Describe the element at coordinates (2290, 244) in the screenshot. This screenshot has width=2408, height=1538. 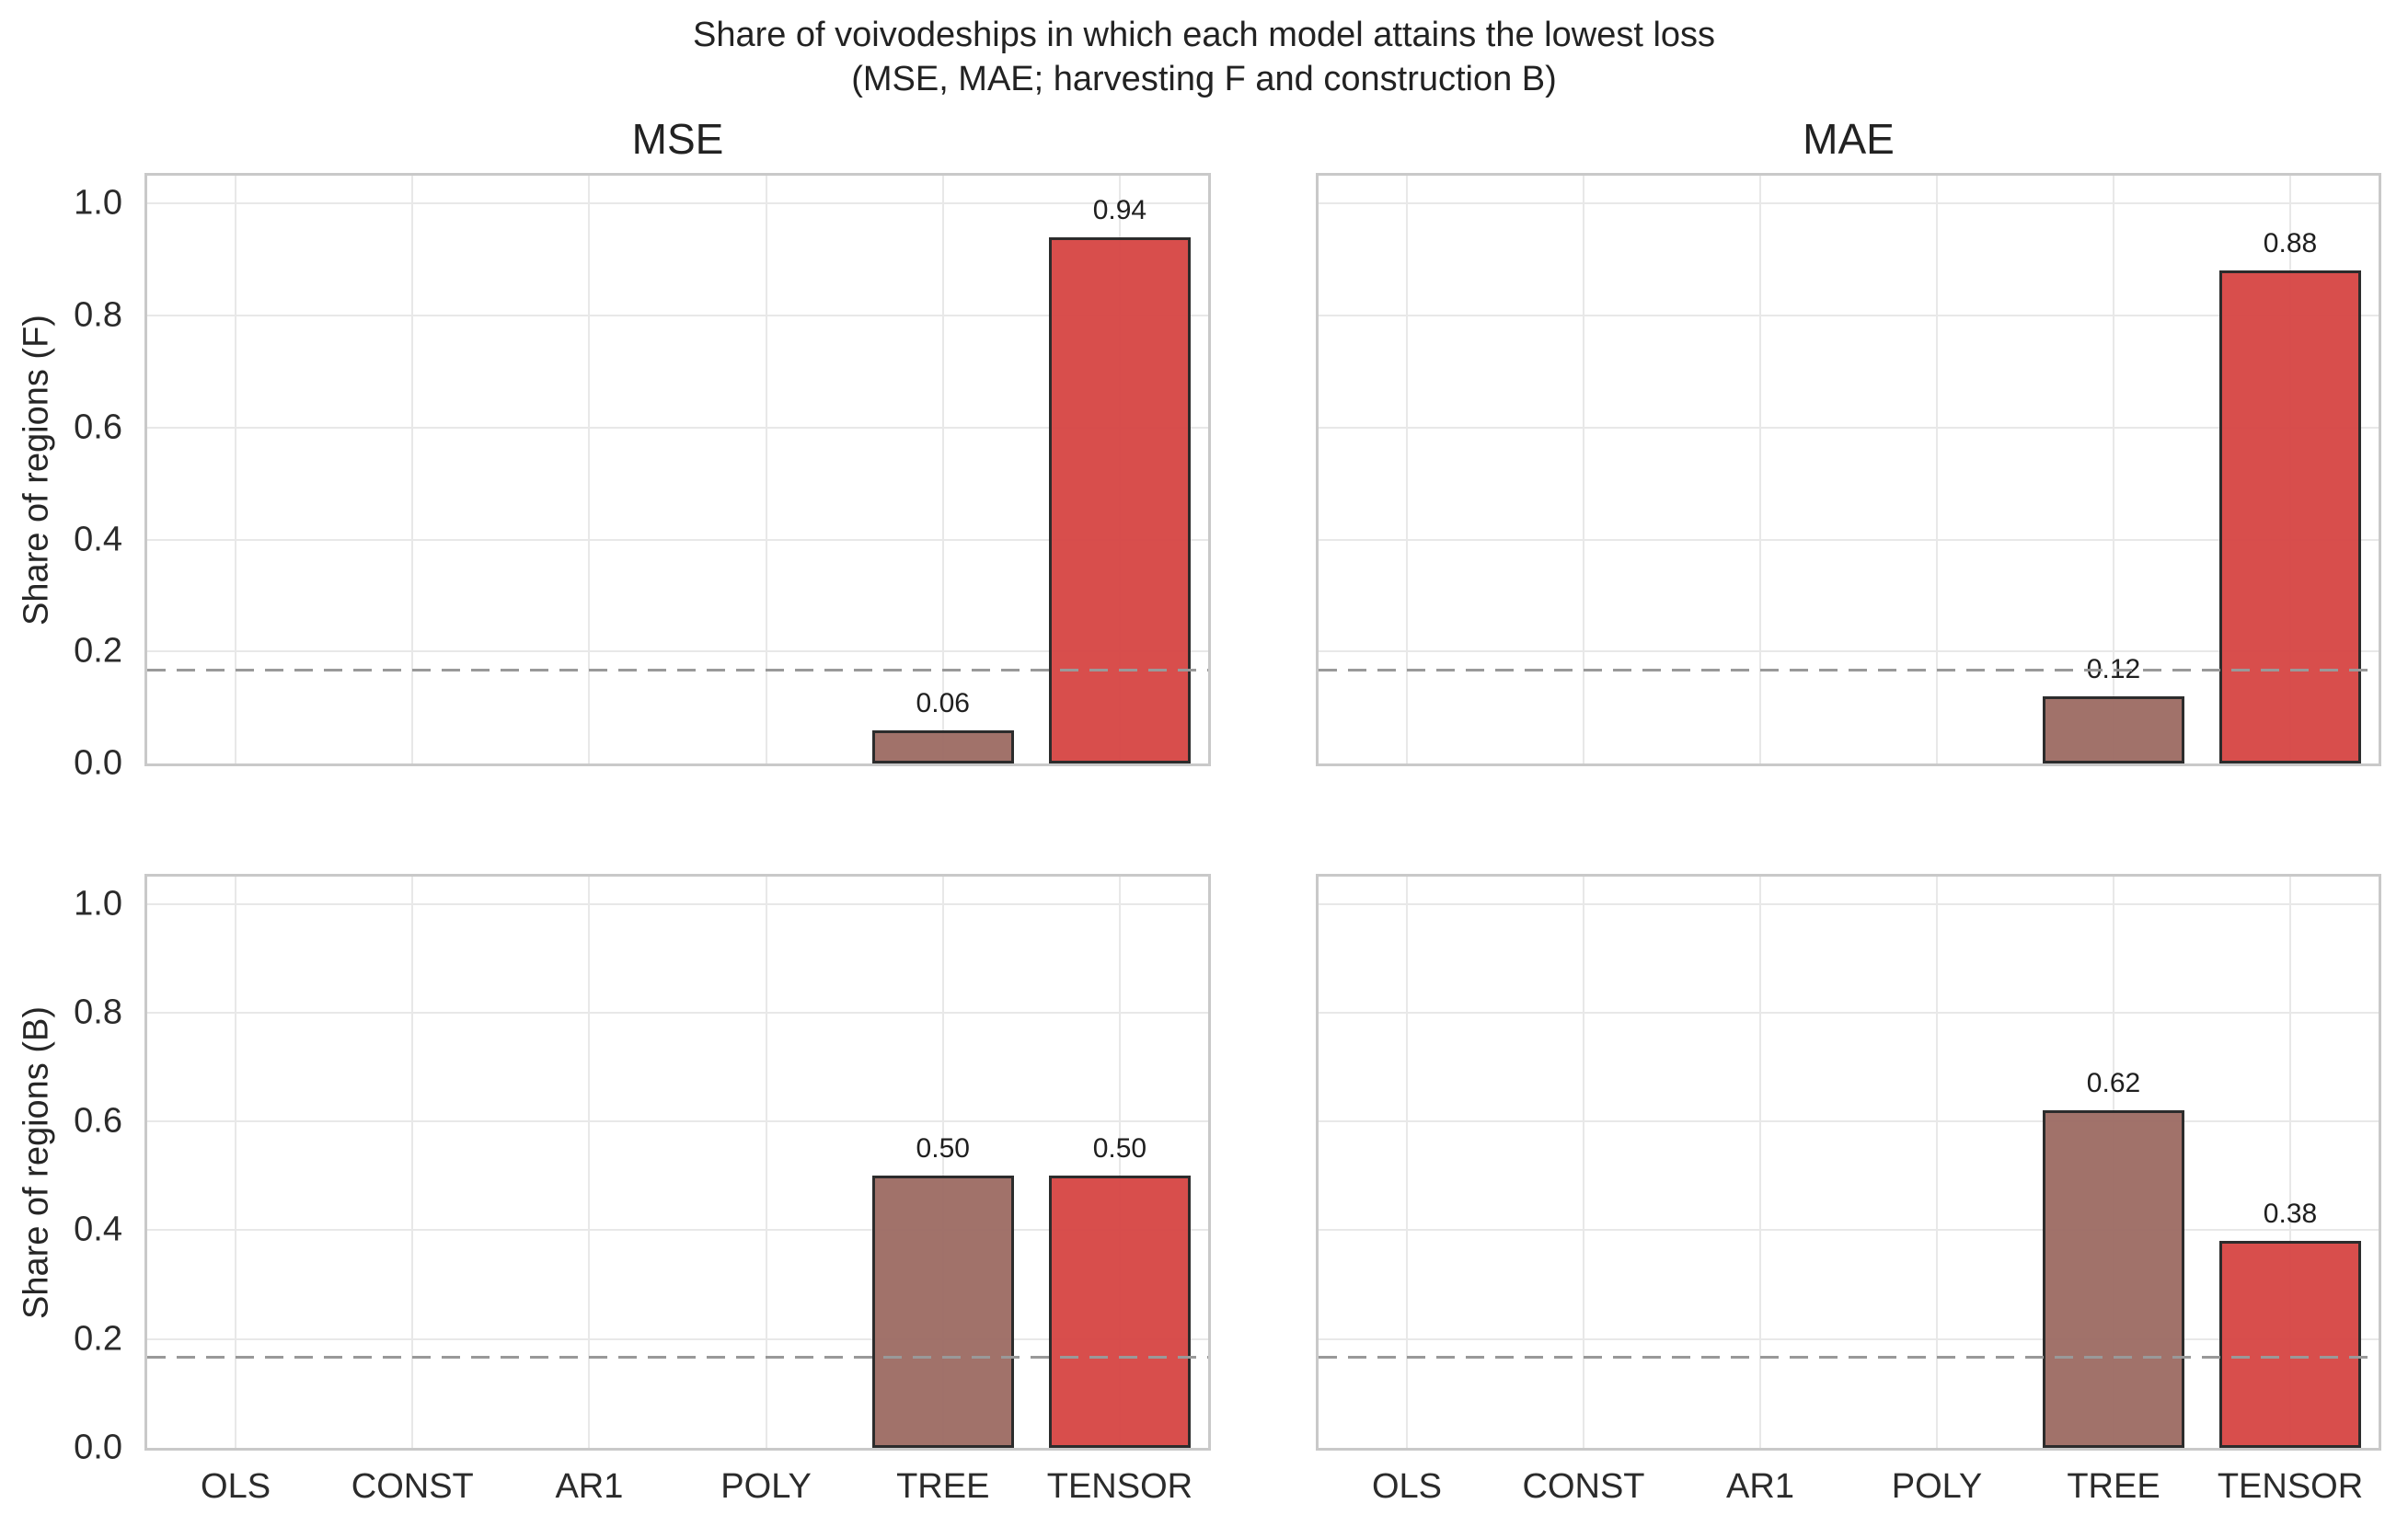
I see `bar-value-label: 0.88` at that location.